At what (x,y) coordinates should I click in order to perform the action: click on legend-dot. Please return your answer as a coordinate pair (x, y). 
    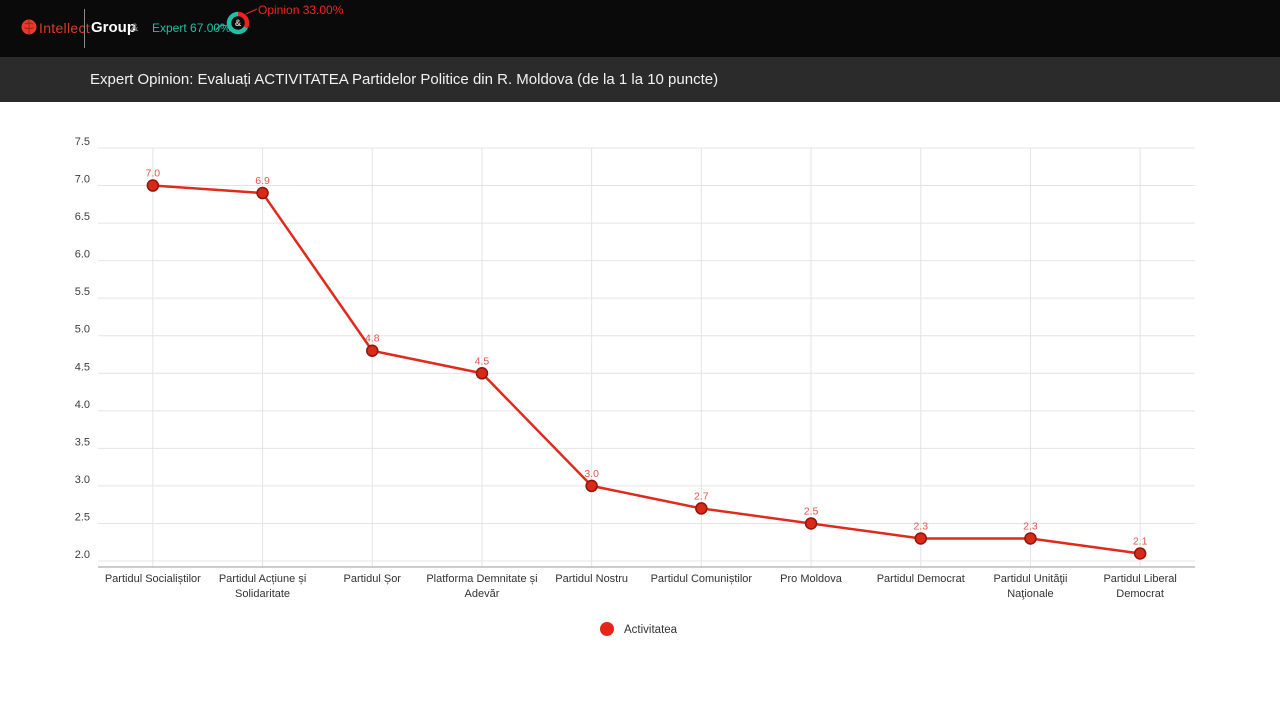
    Looking at the image, I should click on (607, 629).